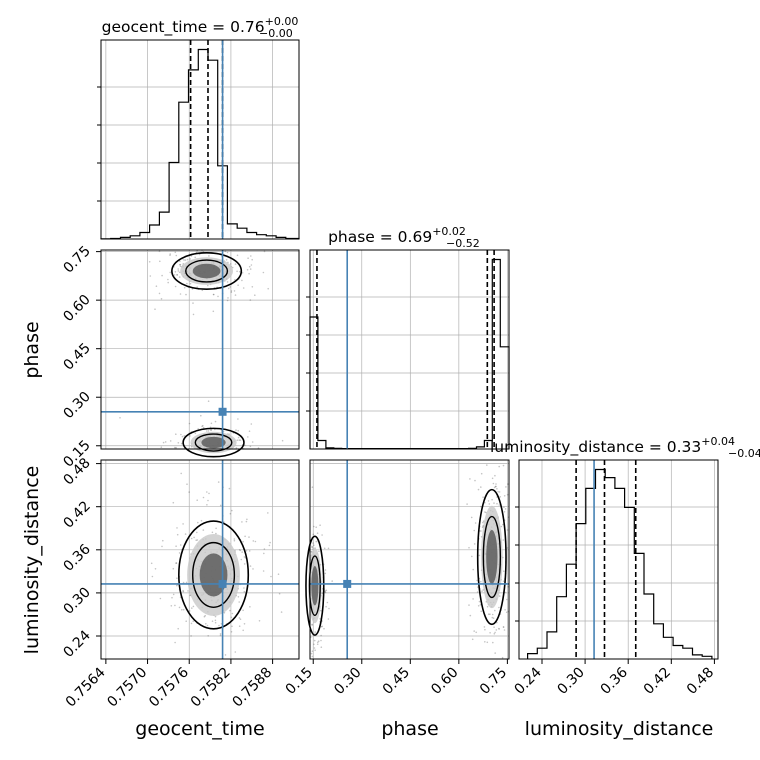 Image resolution: width=760 pixels, height=760 pixels. Describe the element at coordinates (347, 583) in the screenshot. I see `truth-marker-phase-luminosity_distance` at that location.